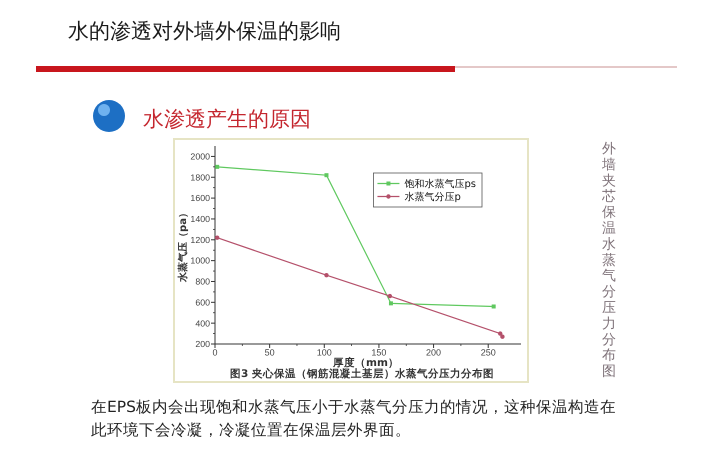 The image size is (708, 461). I want to click on text: 在EPS板内会出现饱和水蒸气压小于水蒸气分压力的情况，这种保温构造在此环境下会冷凝，冷凝位置在保温层外界面。, so click(353, 418).